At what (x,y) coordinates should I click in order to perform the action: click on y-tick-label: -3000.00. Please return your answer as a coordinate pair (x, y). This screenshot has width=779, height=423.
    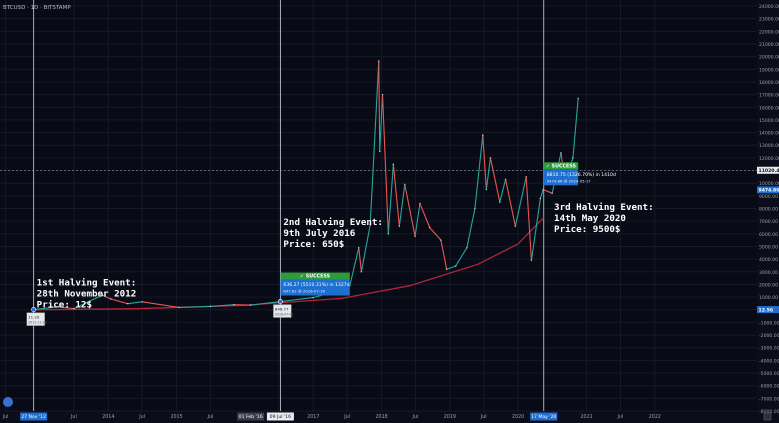
    Looking at the image, I should click on (769, 349).